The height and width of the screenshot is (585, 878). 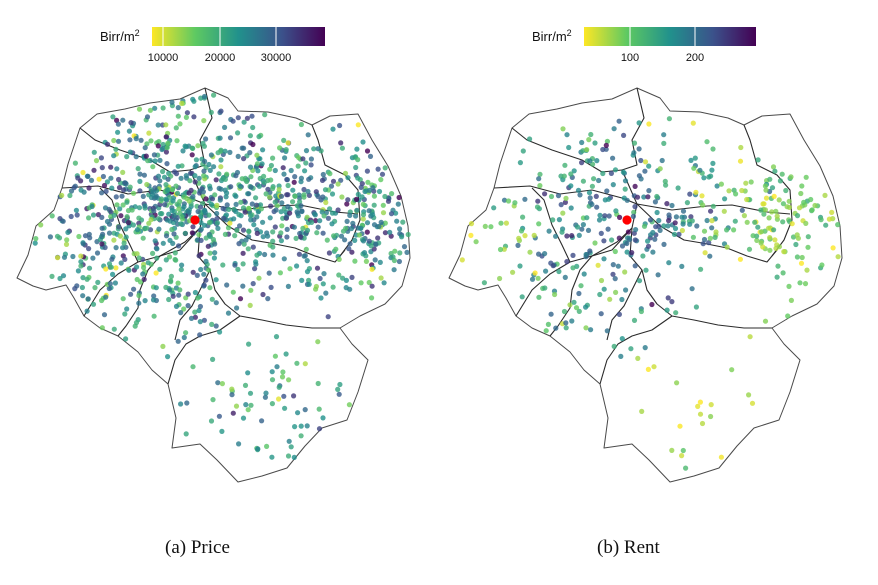 What do you see at coordinates (627, 220) in the screenshot?
I see `highlight-point` at bounding box center [627, 220].